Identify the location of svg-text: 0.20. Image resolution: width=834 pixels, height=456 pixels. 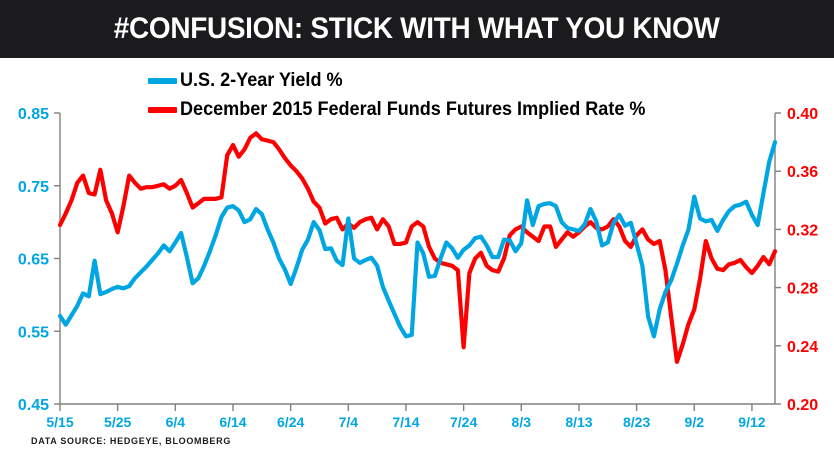
(802, 405).